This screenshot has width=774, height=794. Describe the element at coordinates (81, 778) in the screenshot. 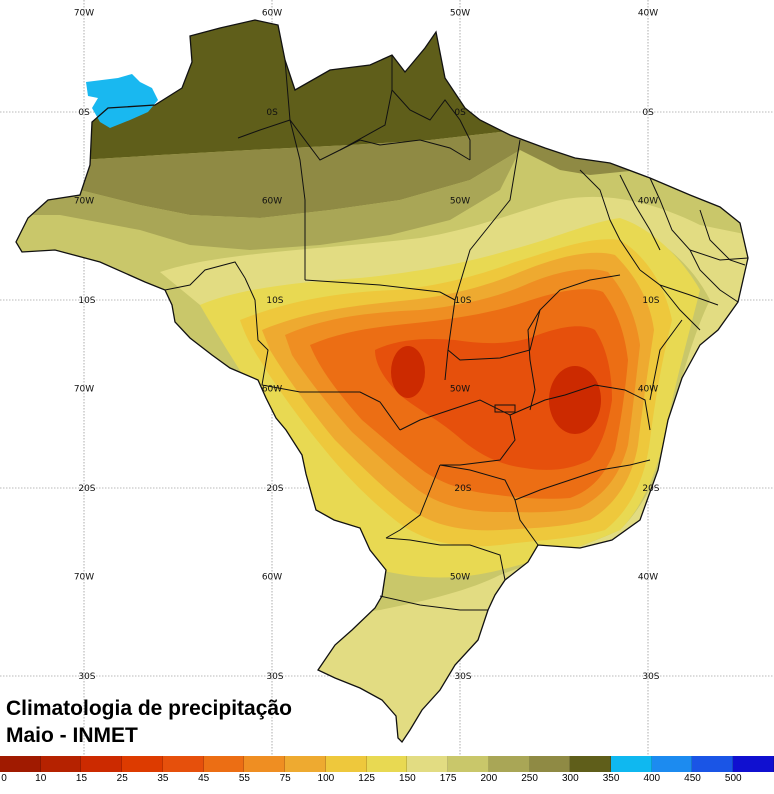

I see `legend-tick-label: 15` at that location.